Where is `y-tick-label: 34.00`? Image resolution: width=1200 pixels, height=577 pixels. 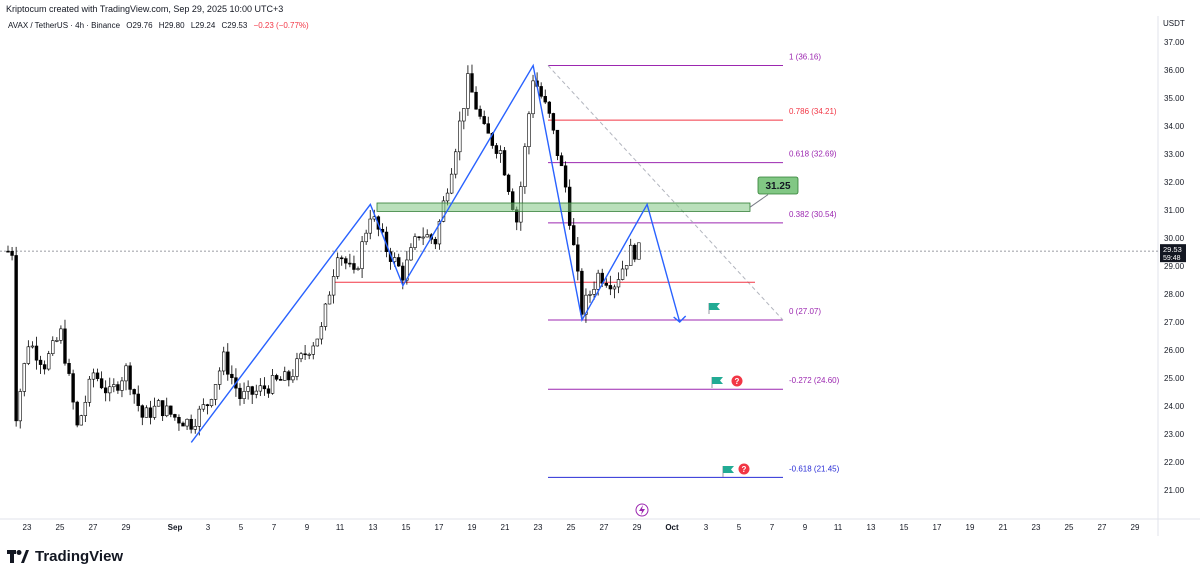 y-tick-label: 34.00 is located at coordinates (1174, 126).